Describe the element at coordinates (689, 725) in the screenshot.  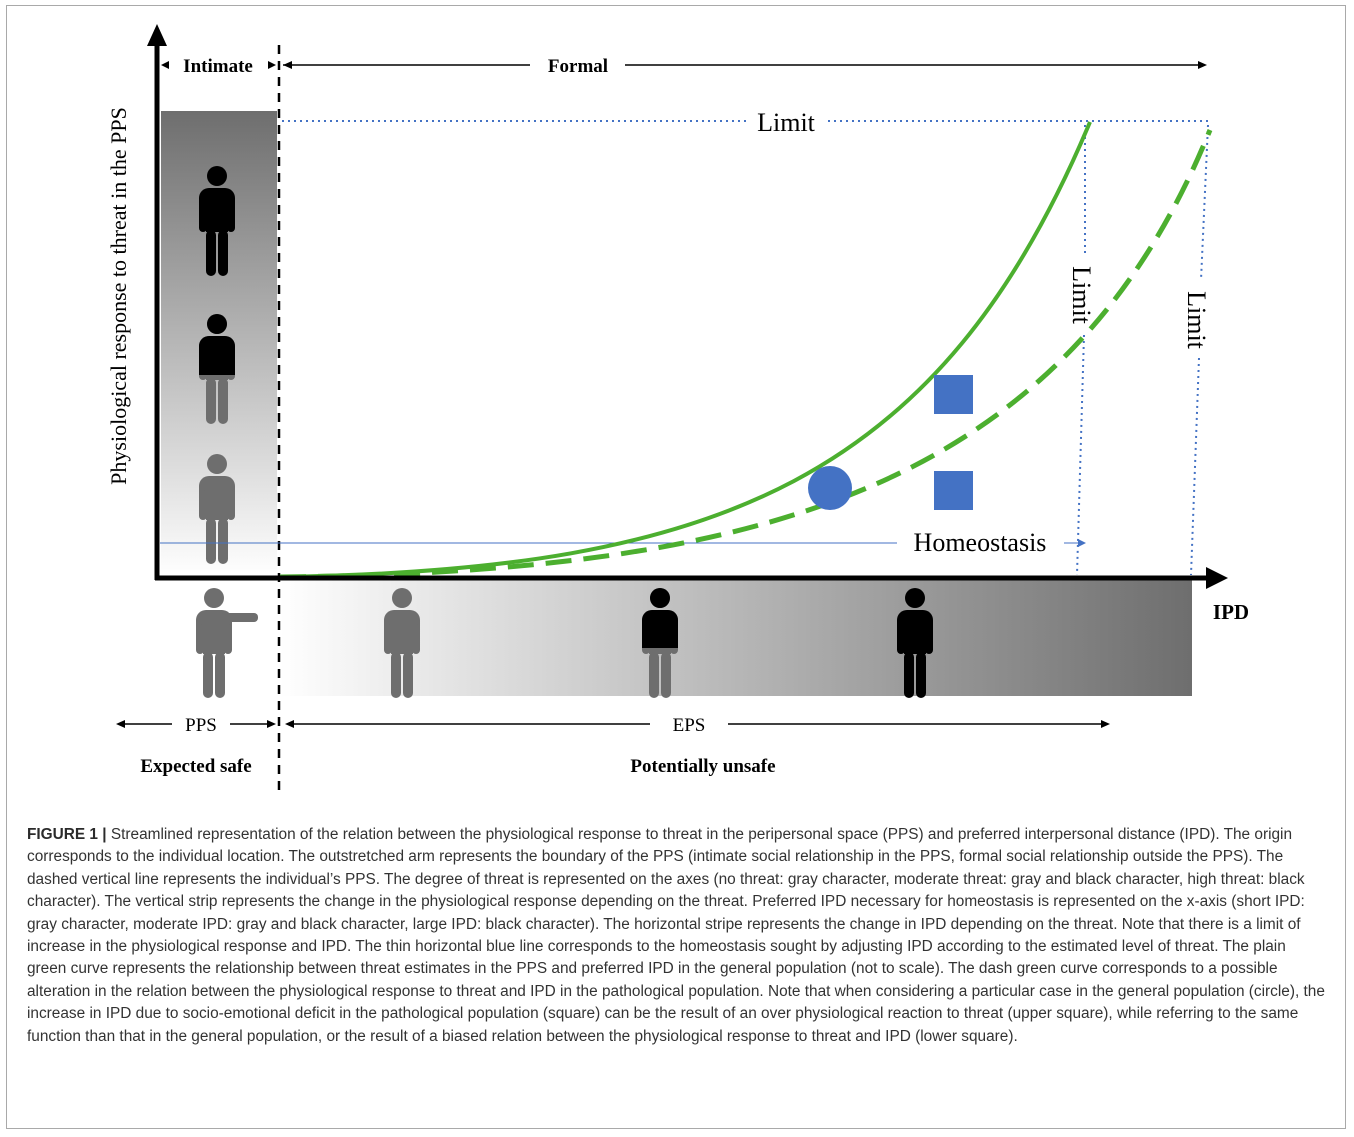
I see `eps-label: EPS` at that location.